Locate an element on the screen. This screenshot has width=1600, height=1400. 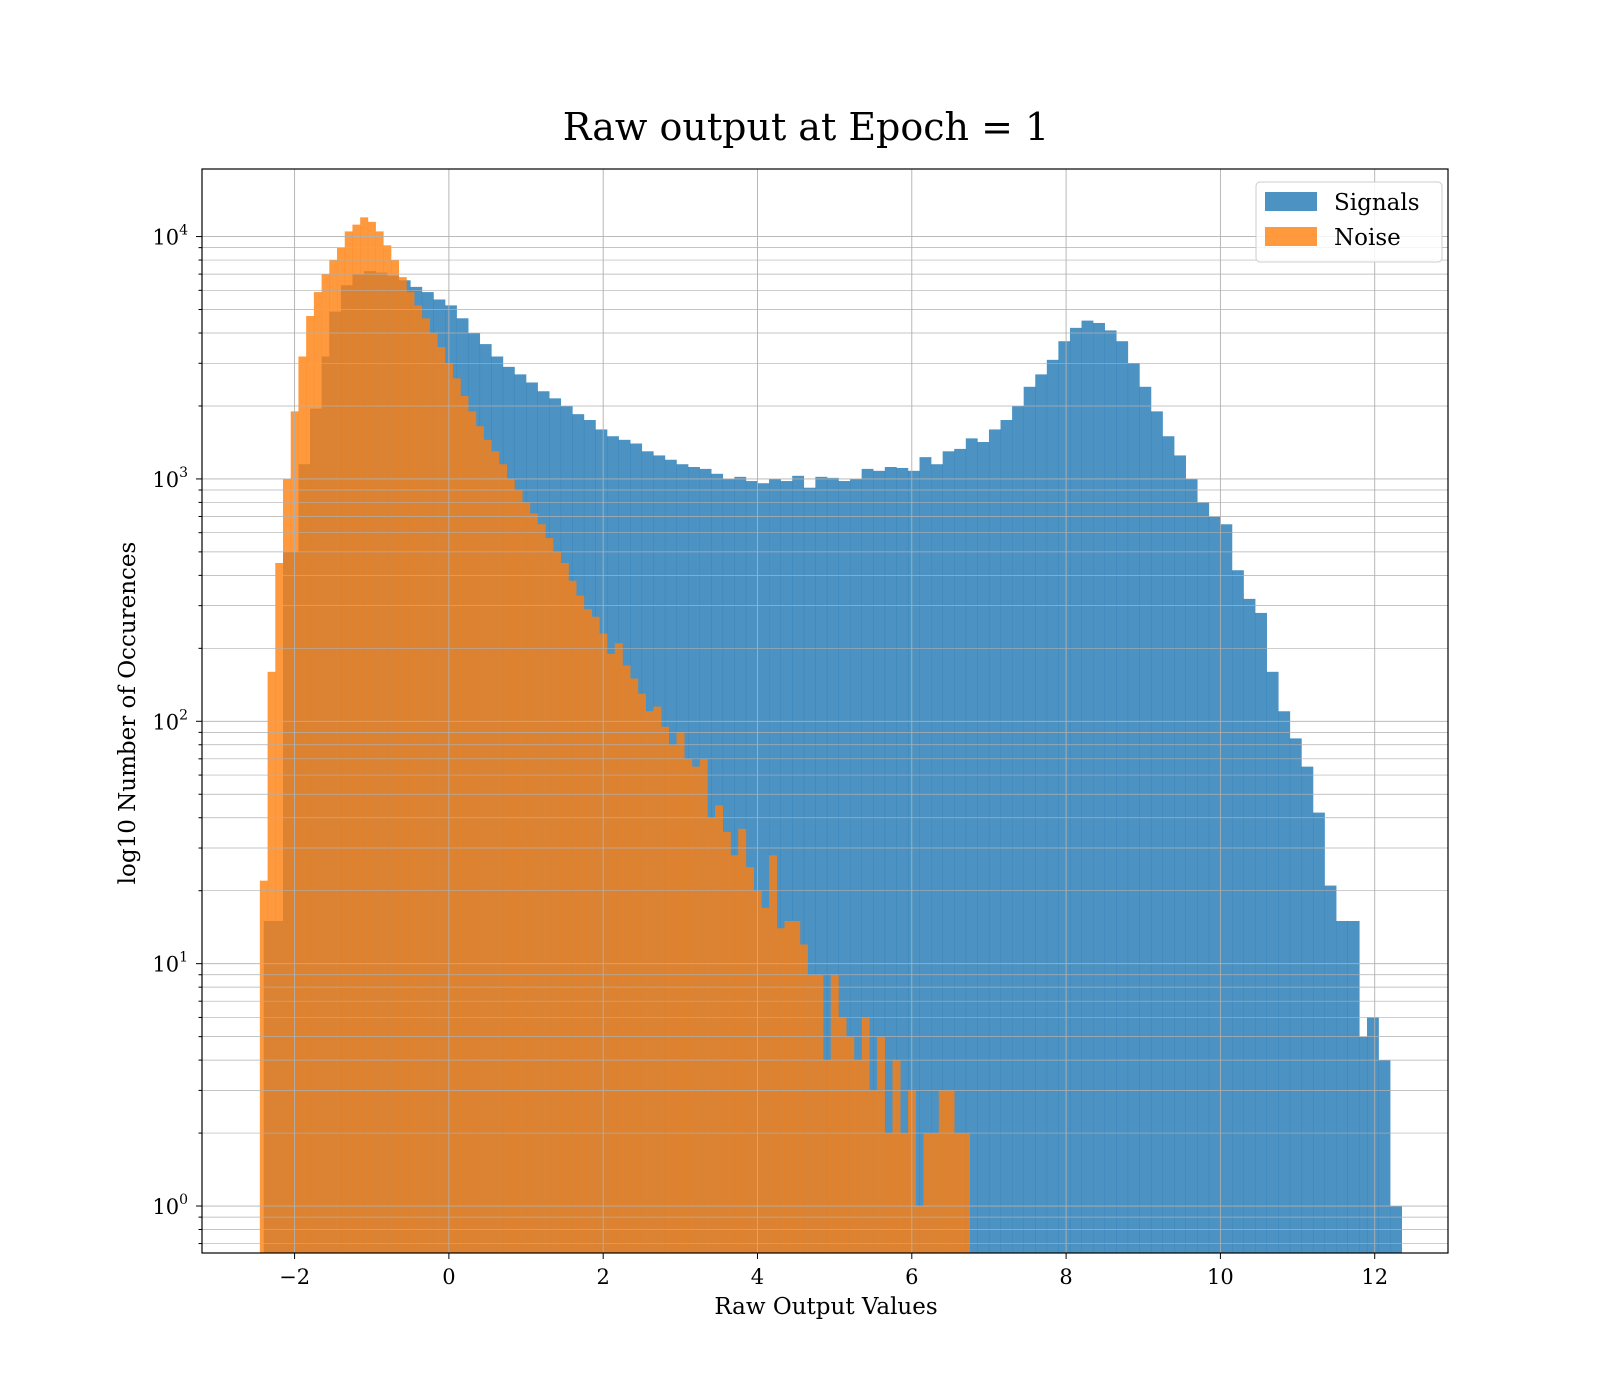
x-axis: −2 0 2 4 6 8 10 12 is located at coordinates (833, 1271).